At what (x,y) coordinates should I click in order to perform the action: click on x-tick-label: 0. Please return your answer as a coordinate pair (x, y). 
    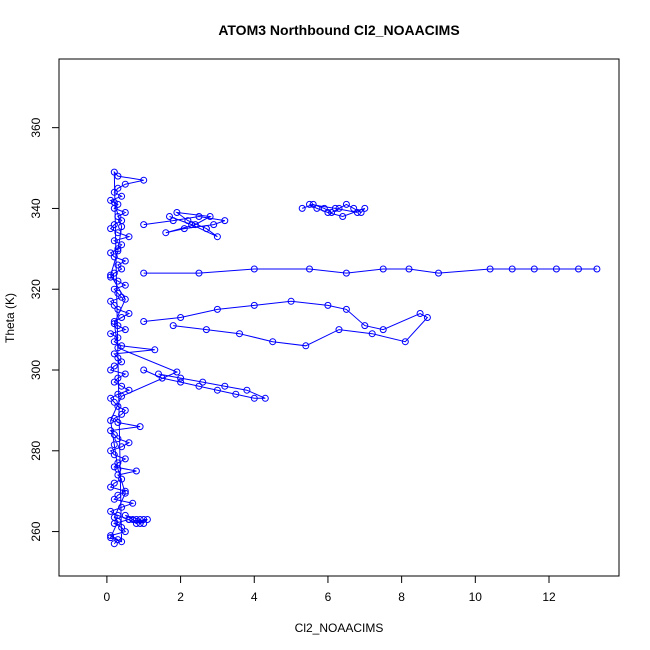
    Looking at the image, I should click on (107, 597).